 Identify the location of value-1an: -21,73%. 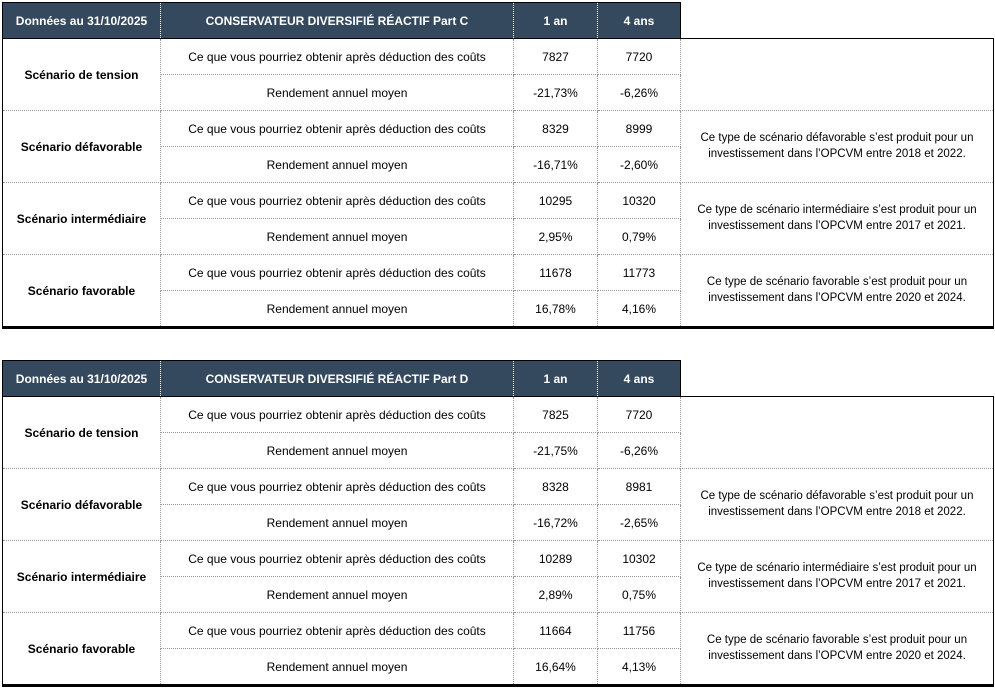
(555, 92).